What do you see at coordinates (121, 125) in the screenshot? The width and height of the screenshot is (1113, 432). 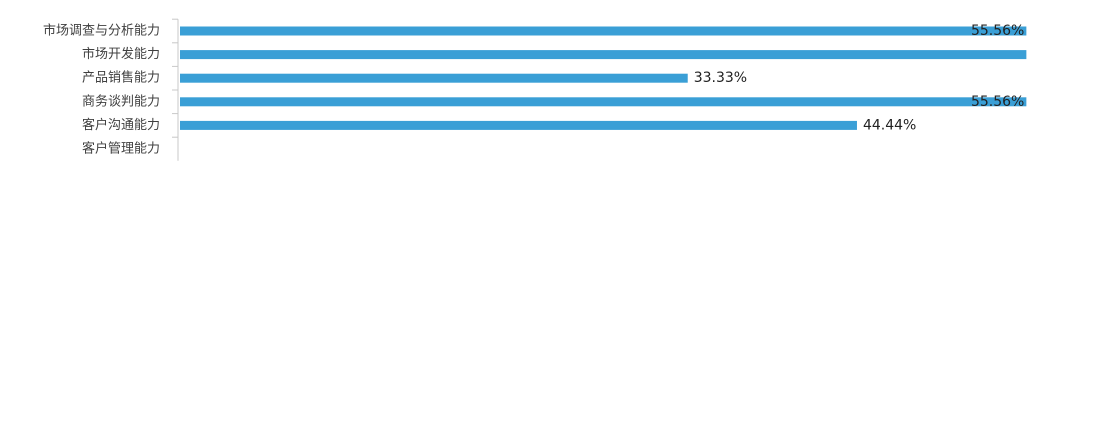 I see `y-tick-label: 客户沟通能力` at bounding box center [121, 125].